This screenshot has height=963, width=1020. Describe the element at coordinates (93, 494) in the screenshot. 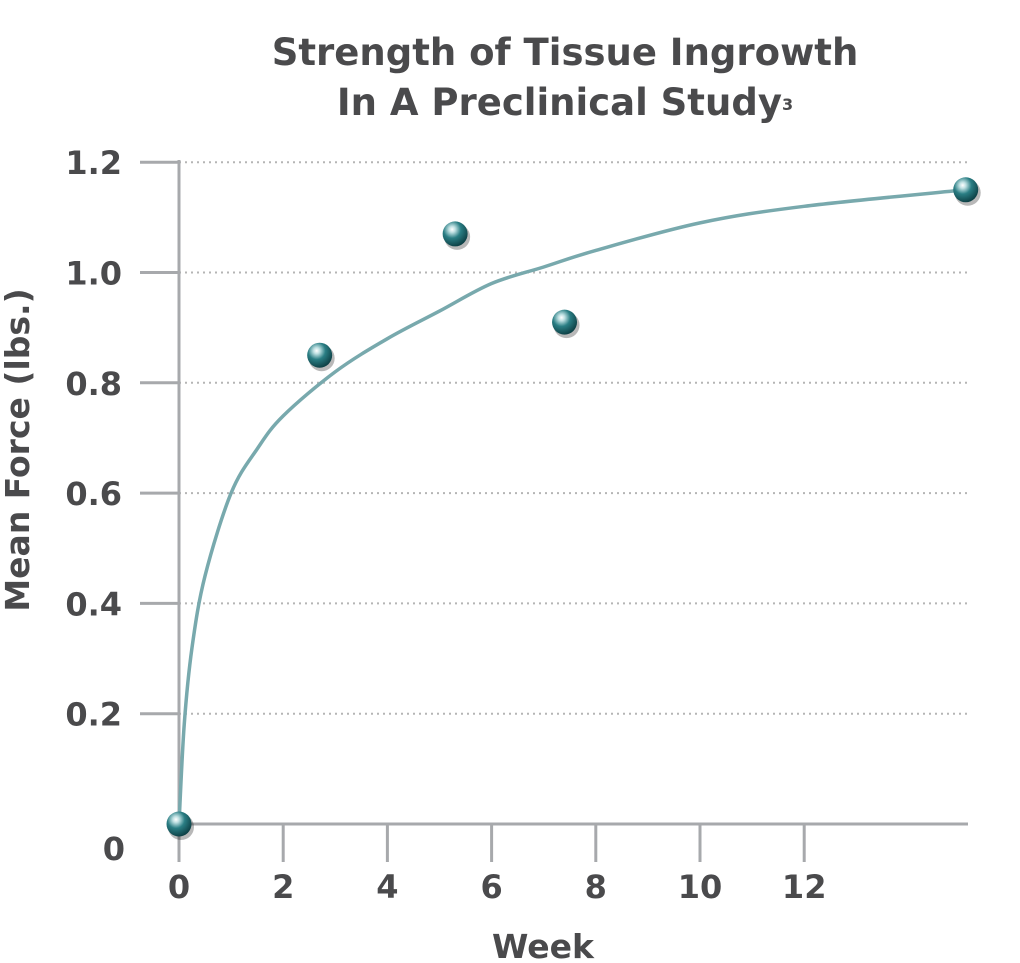

I see `y-tick-label-0.6: 0.6` at that location.